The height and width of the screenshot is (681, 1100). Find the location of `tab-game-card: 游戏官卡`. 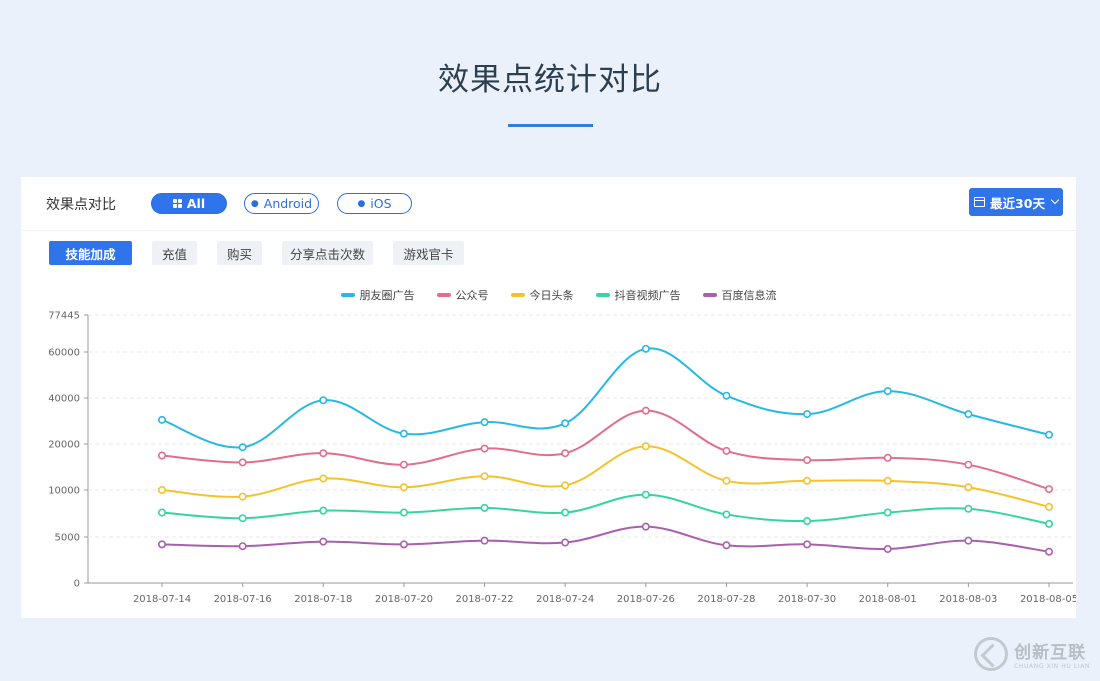

tab-game-card: 游戏官卡 is located at coordinates (428, 253).